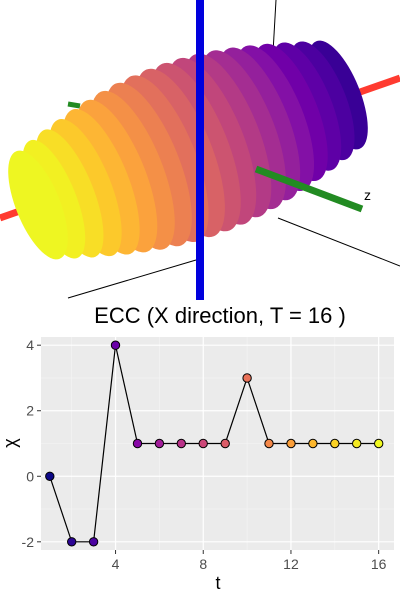 The image size is (400, 604). I want to click on z-axis-line-back, so click(74, 105).